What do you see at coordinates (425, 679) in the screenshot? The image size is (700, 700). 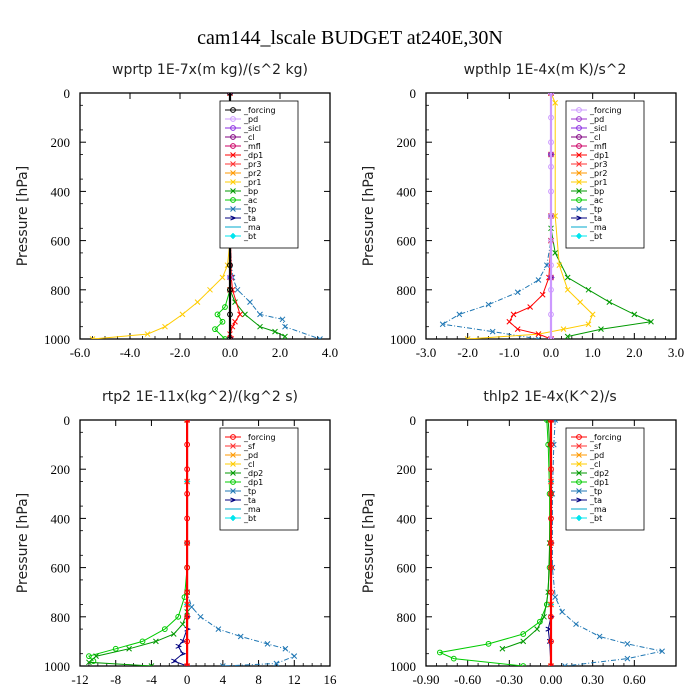 I see `x-tick-label: -0.90` at bounding box center [425, 679].